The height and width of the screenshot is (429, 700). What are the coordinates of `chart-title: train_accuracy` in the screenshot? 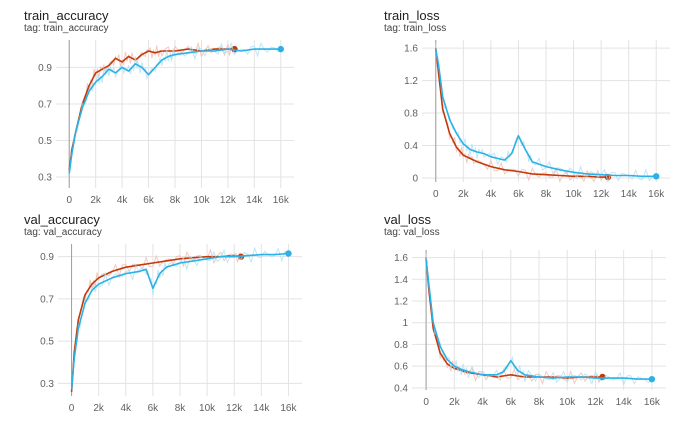 It's located at (66, 15).